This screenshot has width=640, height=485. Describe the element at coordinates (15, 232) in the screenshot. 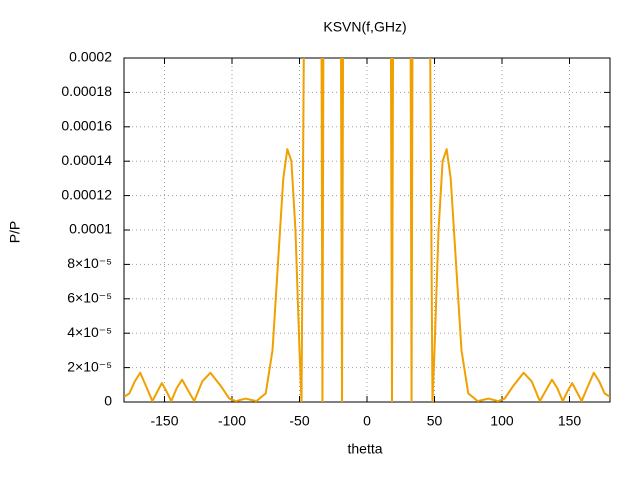

I see `y-axis-label: P/P` at that location.